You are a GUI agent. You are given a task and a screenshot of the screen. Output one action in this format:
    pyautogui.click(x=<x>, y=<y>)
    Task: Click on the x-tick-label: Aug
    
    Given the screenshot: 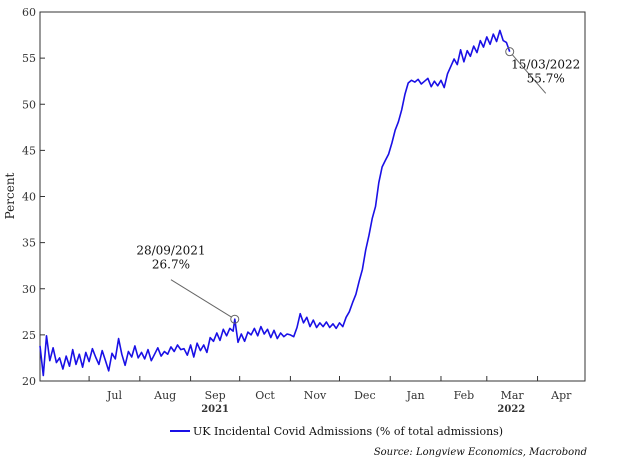 What is the action you would take?
    pyautogui.click(x=164, y=395)
    